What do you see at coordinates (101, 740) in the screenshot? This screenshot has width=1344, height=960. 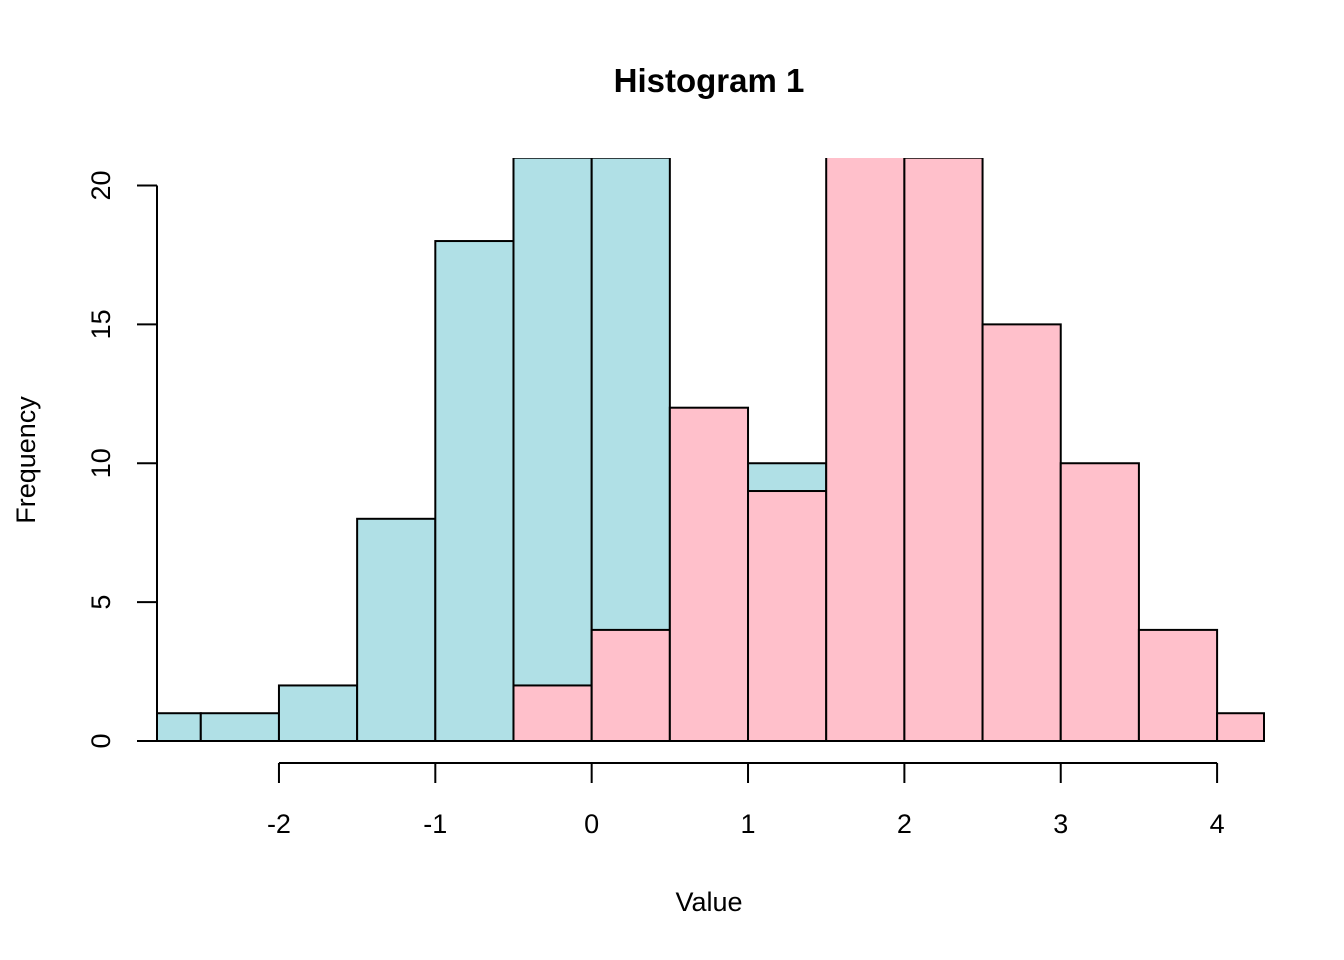 I see `y-tick-label: 0` at bounding box center [101, 740].